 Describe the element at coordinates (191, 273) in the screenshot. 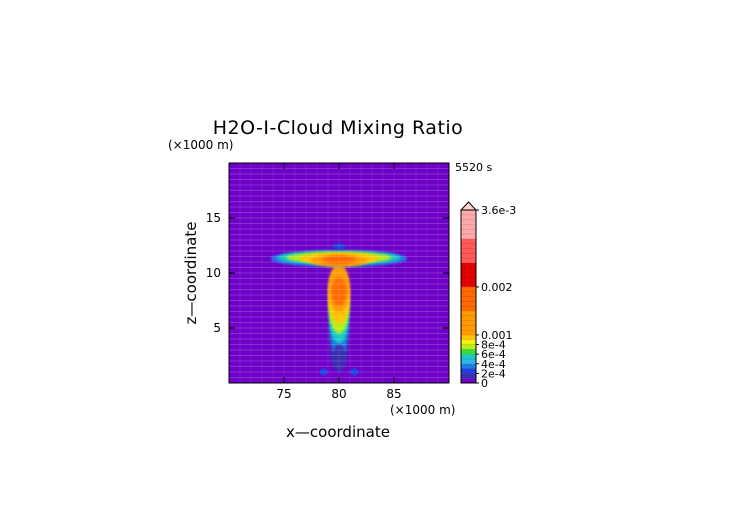

I see `y-axis-label: z—coordinate` at that location.